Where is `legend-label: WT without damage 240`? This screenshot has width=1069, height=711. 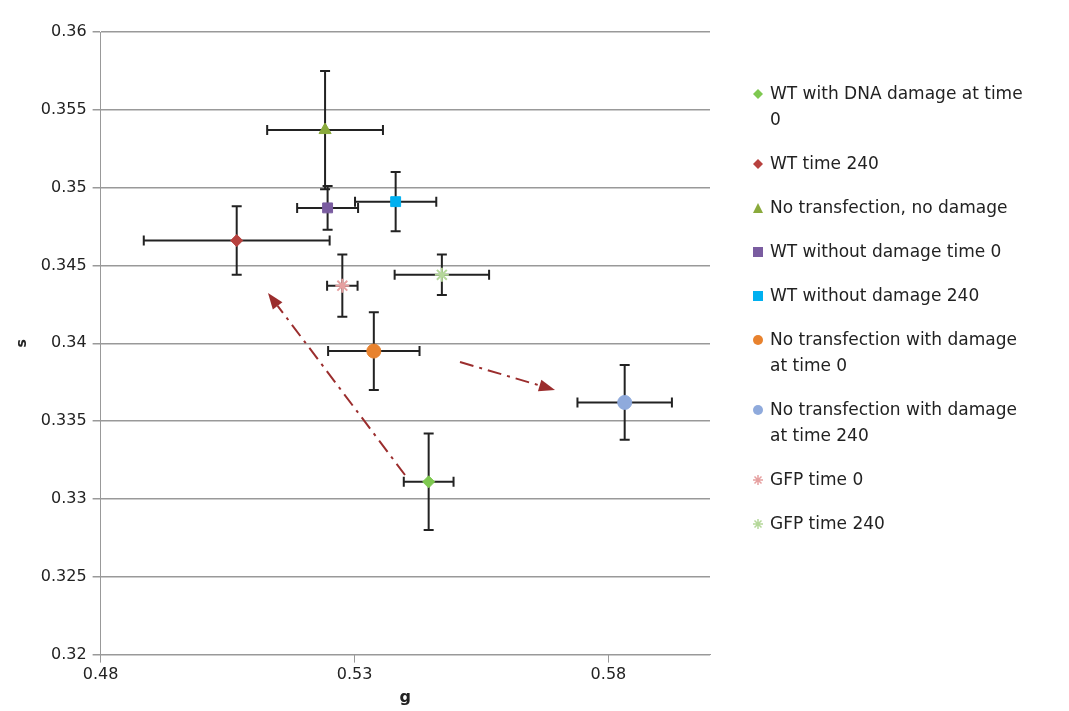 legend-label: WT without damage 240 is located at coordinates (875, 295).